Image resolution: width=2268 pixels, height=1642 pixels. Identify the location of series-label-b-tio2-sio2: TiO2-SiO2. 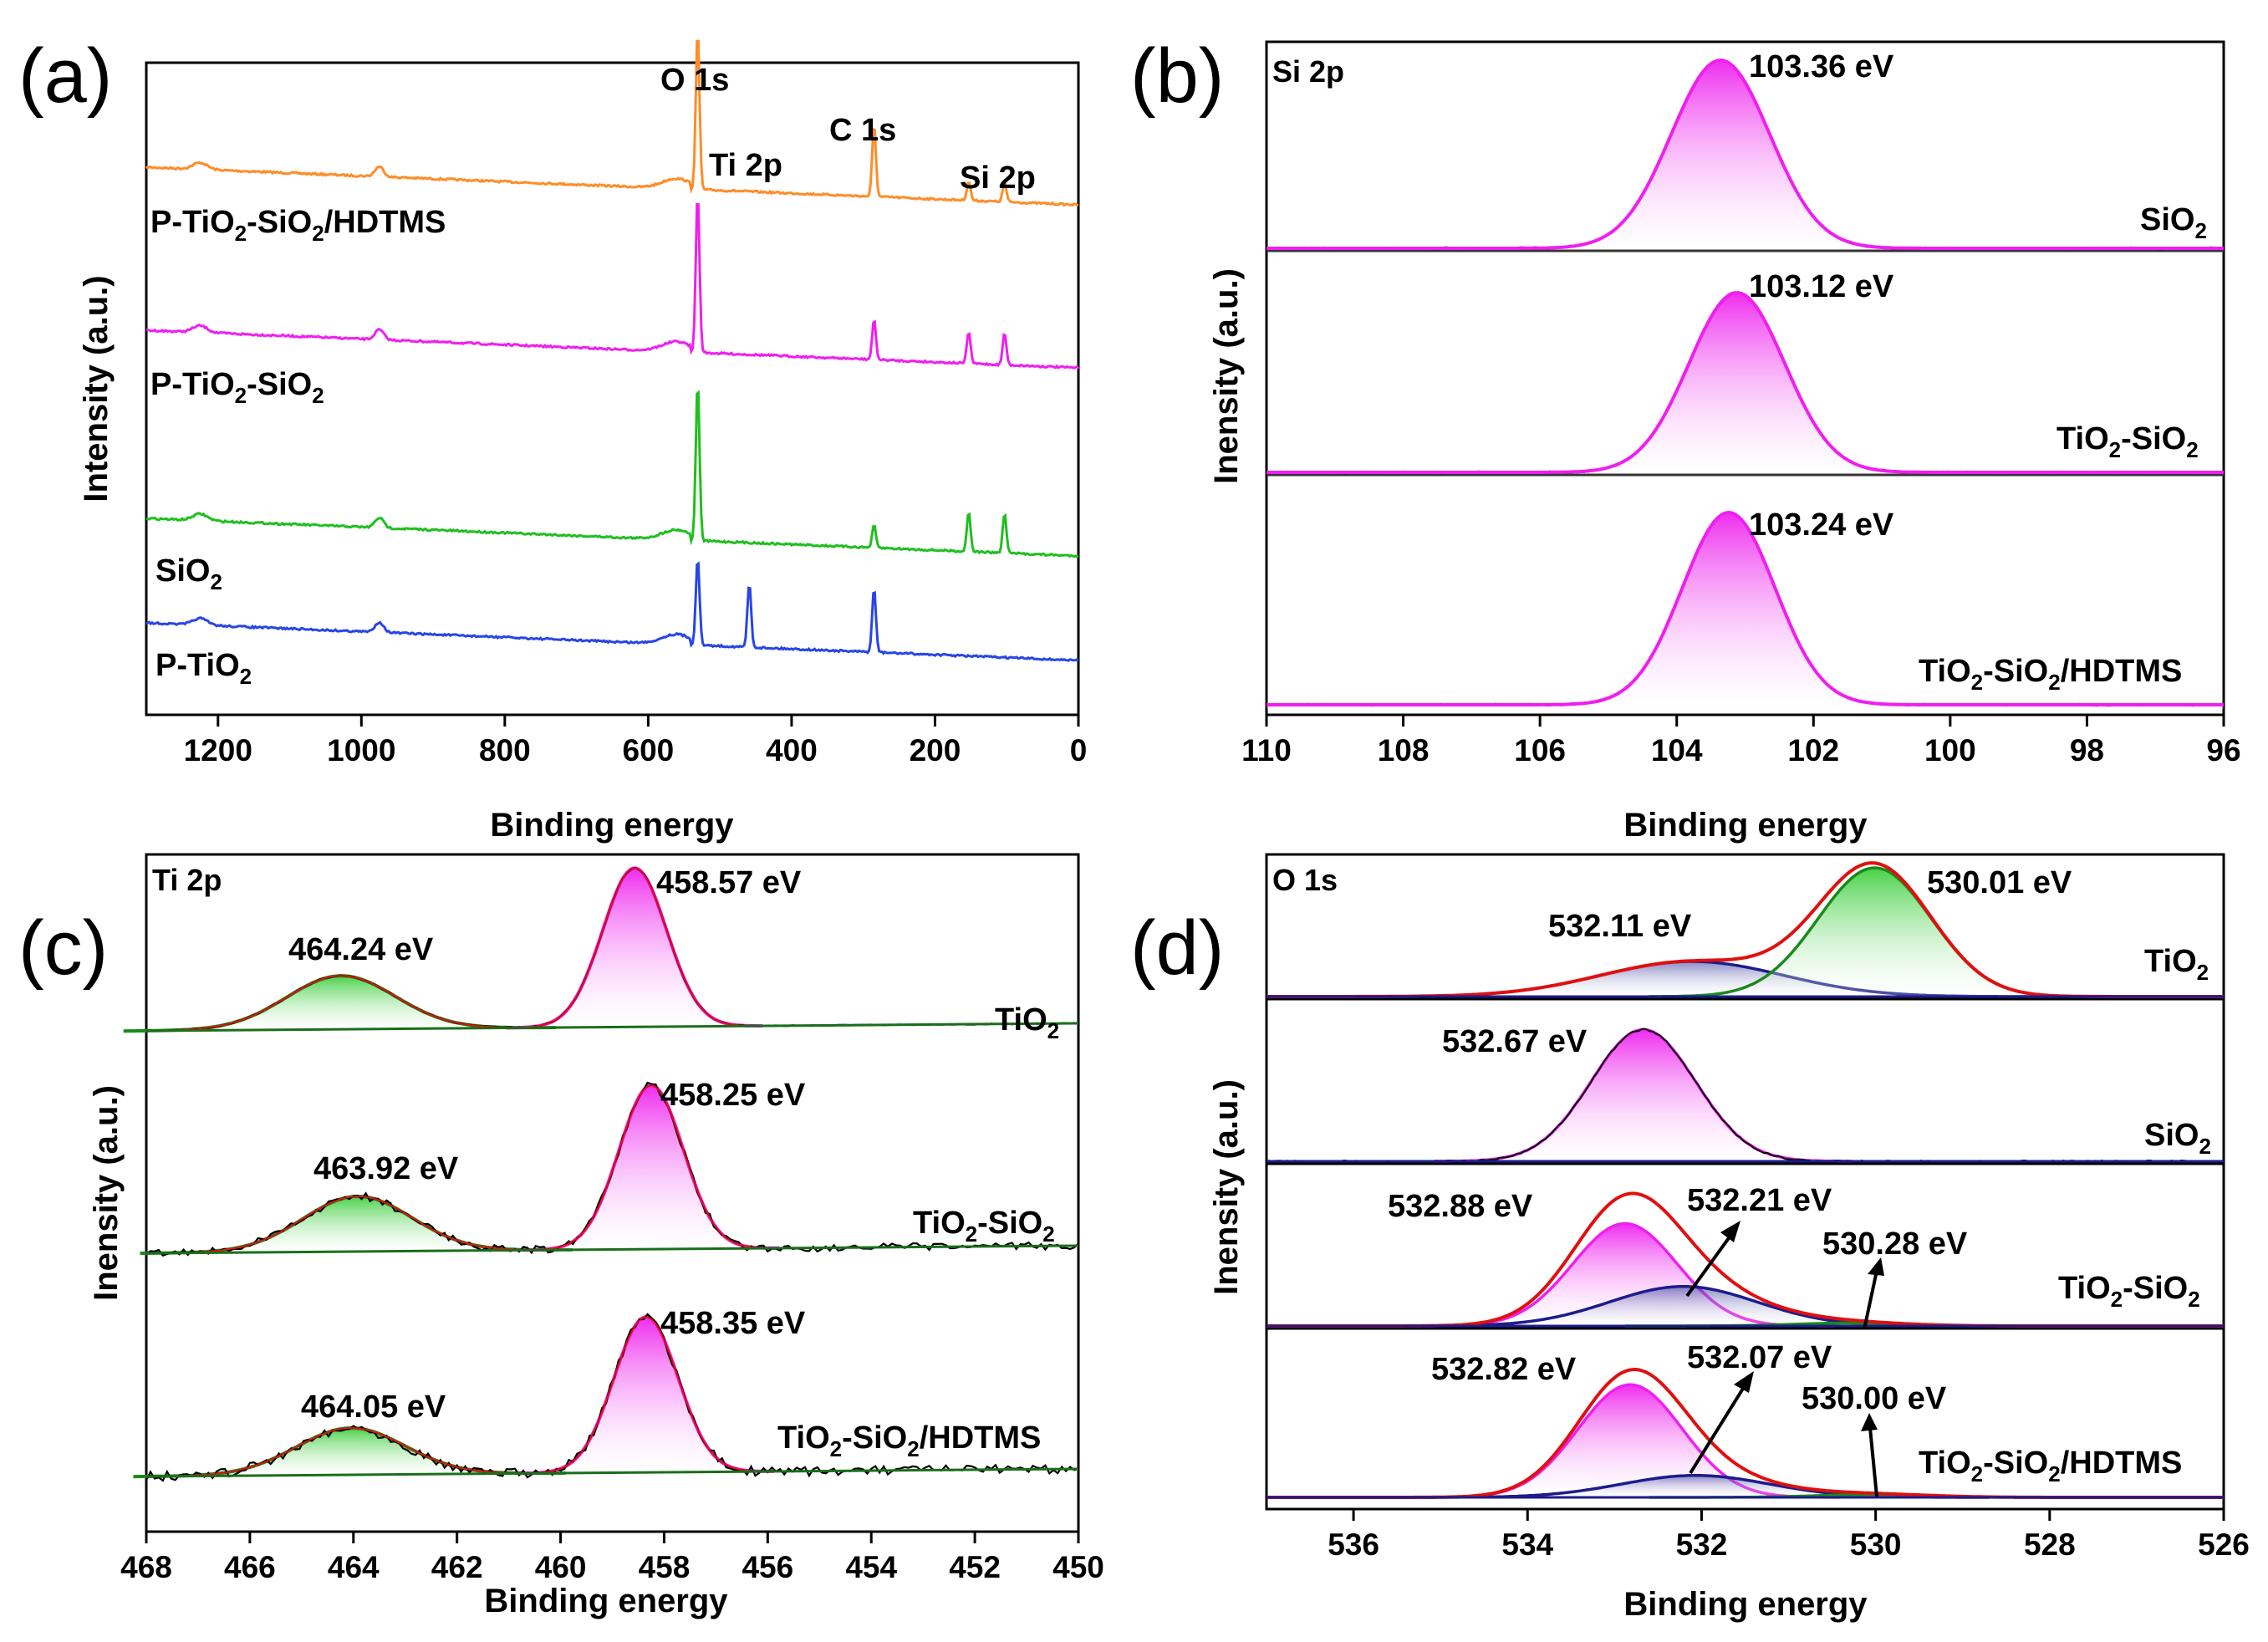
(2127, 441).